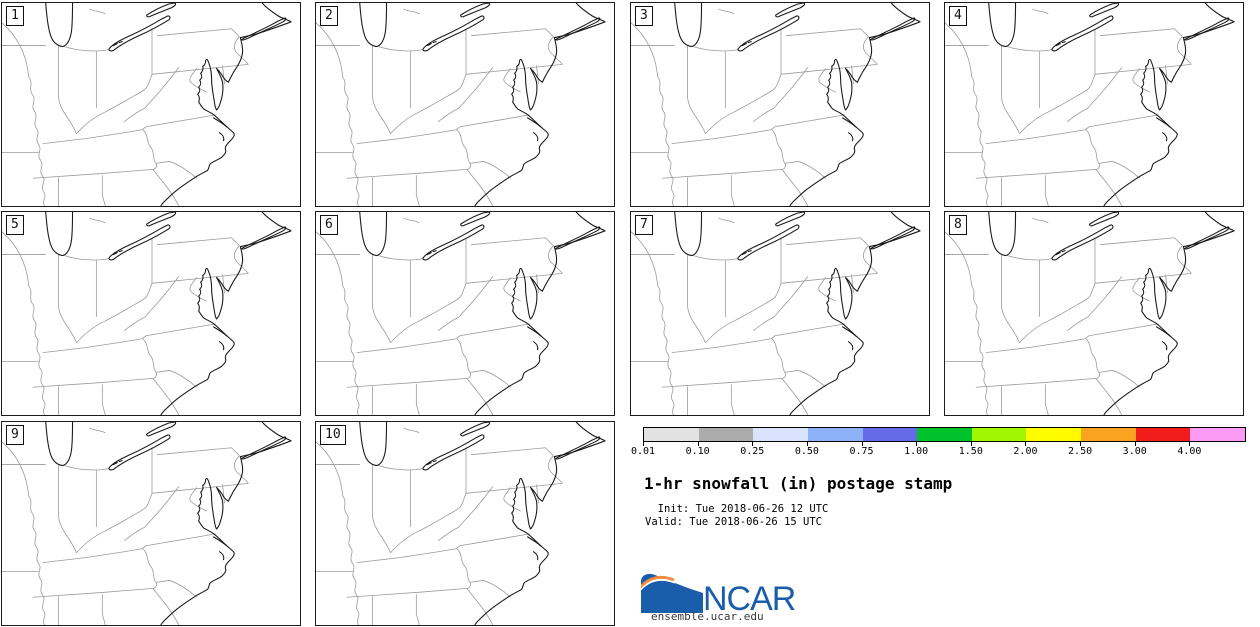 The image size is (1260, 627). I want to click on colorbar-tick-label: 2.00, so click(1025, 451).